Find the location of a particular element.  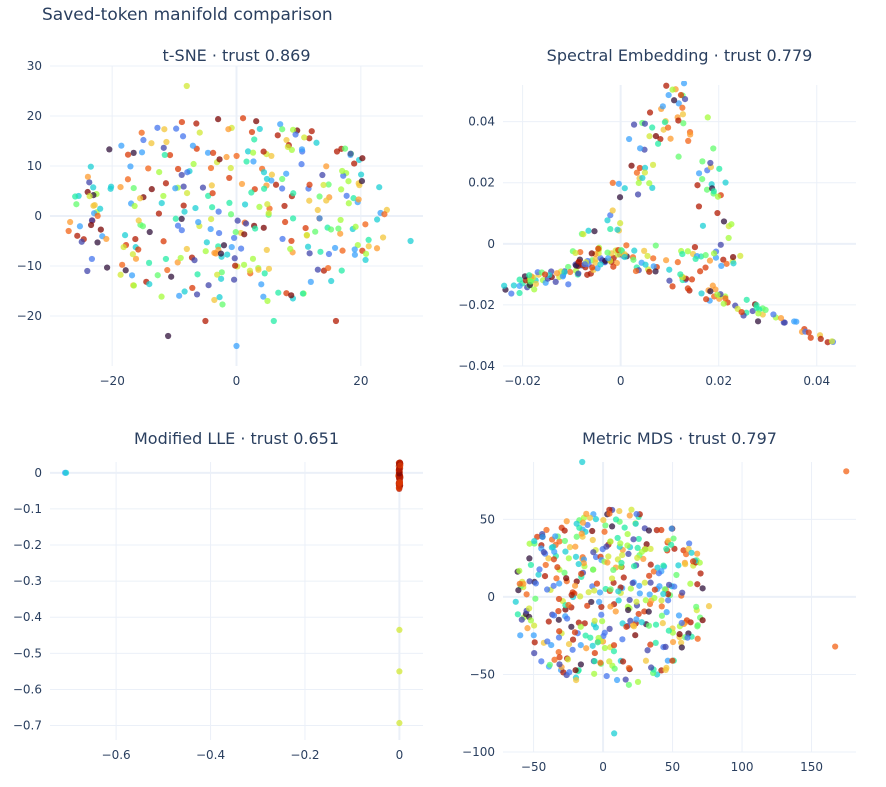

y-tick-label: −20 is located at coordinates (29, 316).